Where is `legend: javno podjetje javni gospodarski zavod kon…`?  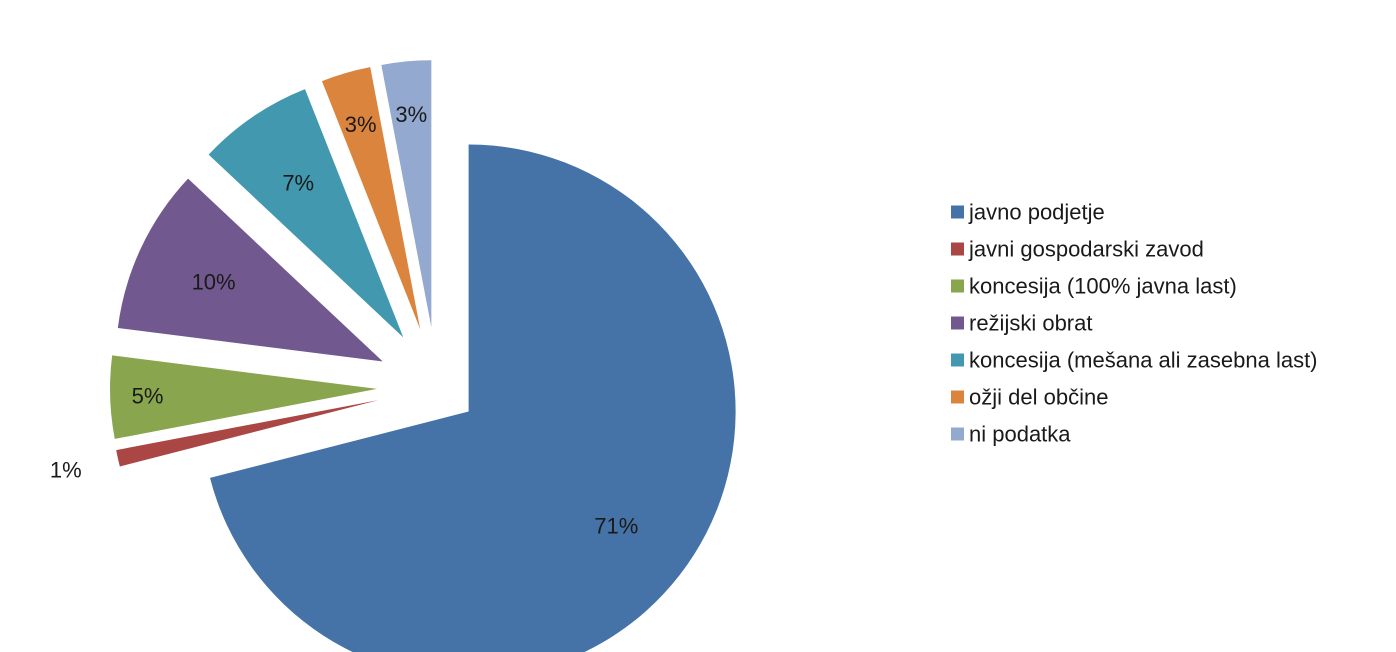 legend: javno podjetje javni gospodarski zavod kon… is located at coordinates (1134, 323).